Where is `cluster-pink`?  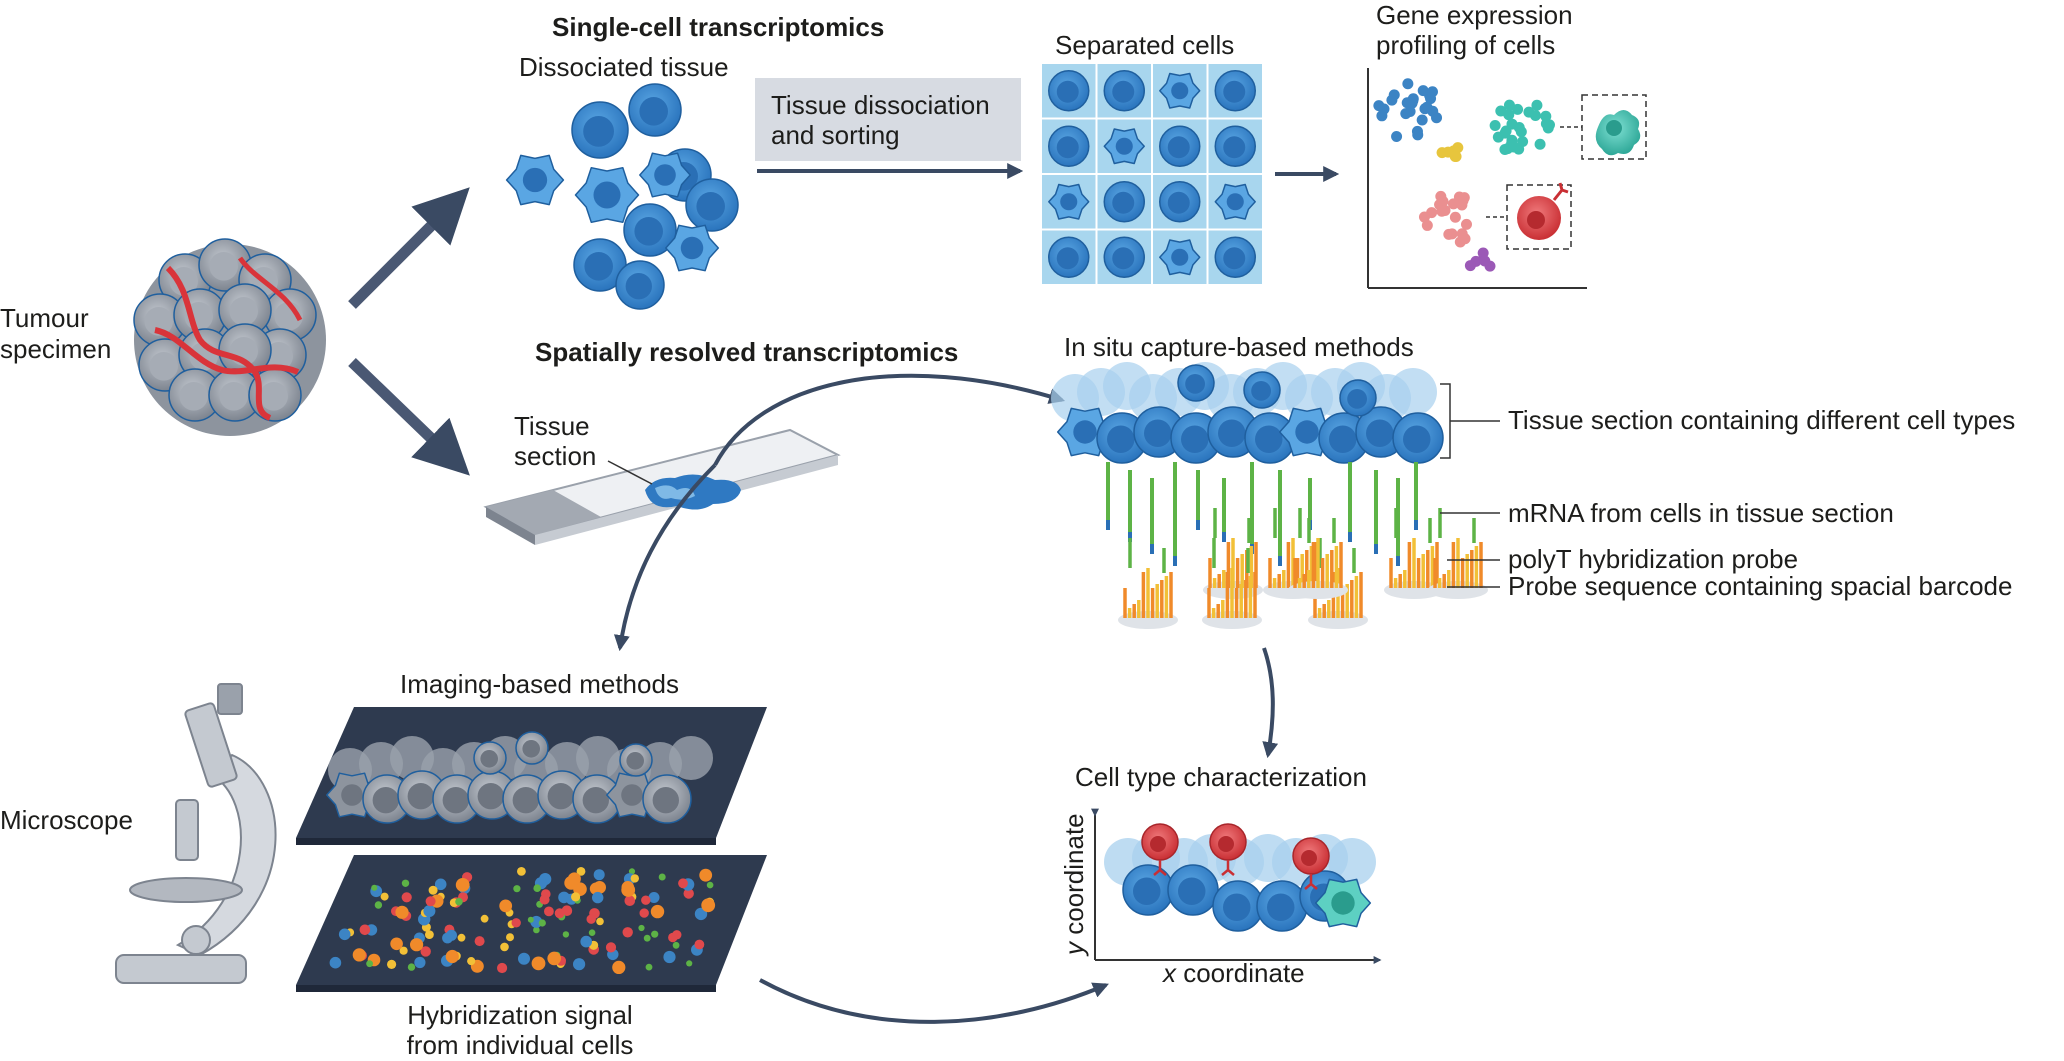 cluster-pink is located at coordinates (1445, 219).